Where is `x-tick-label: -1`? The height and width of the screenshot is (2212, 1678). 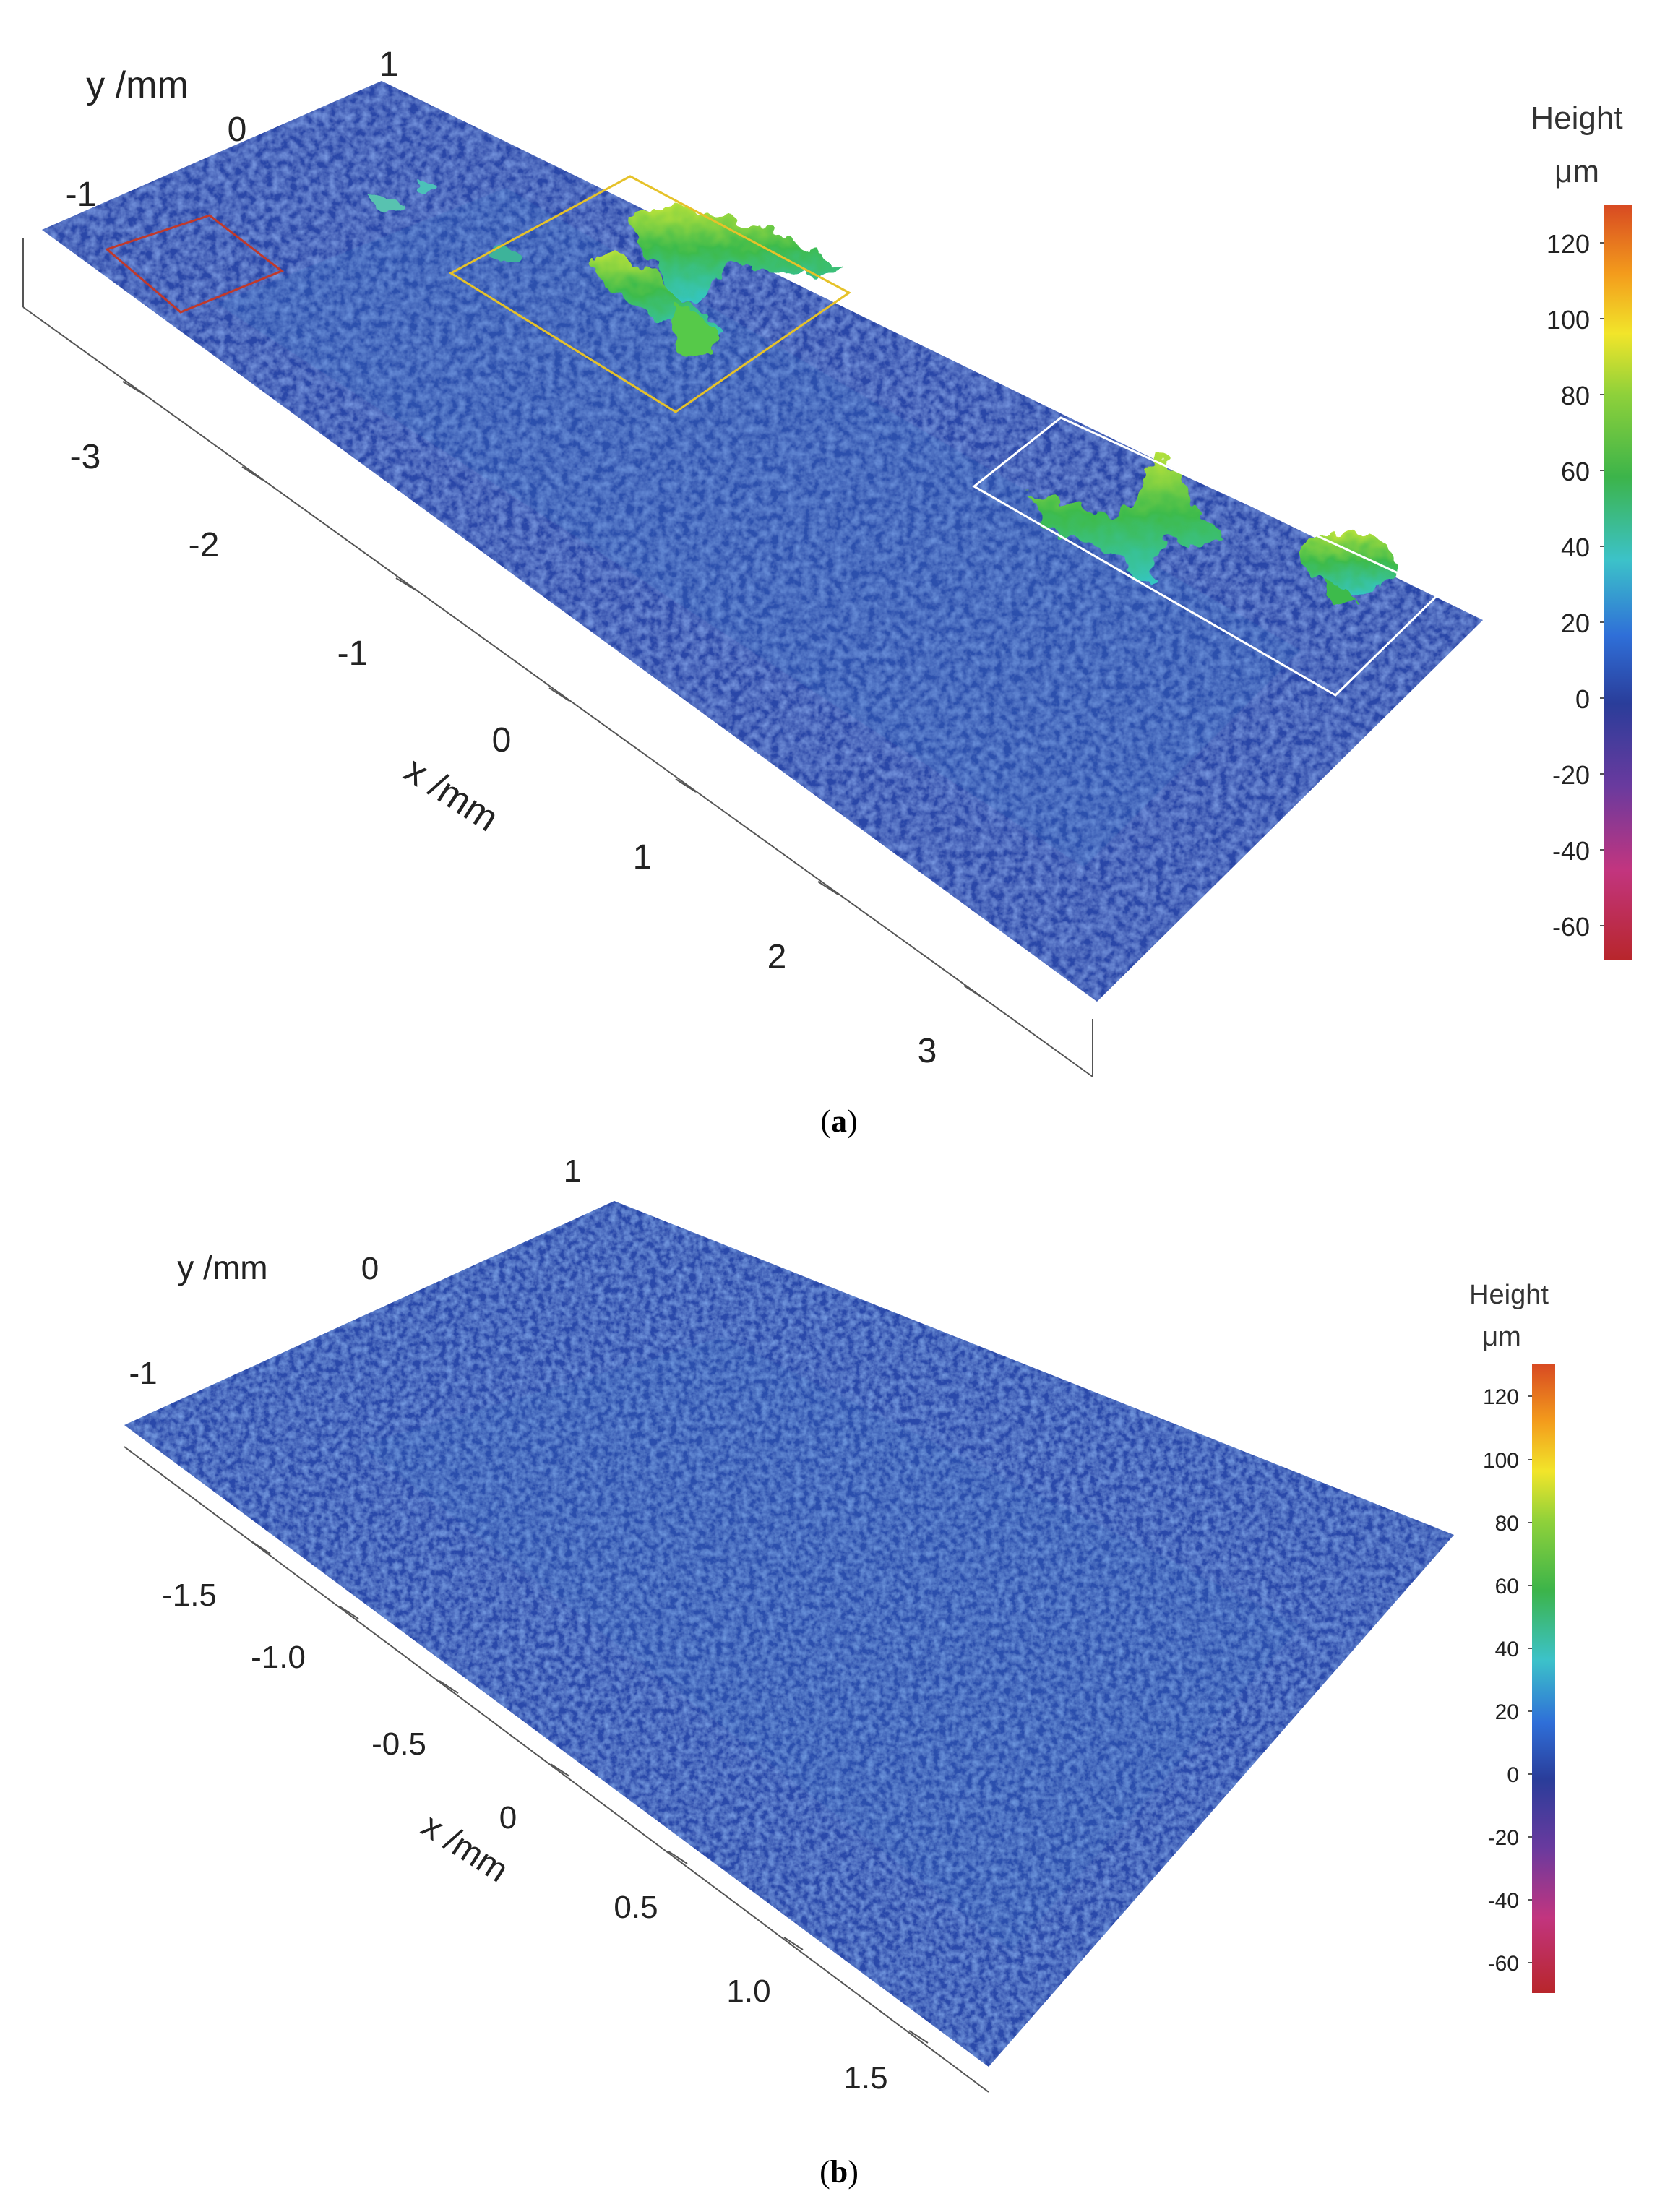
x-tick-label: -1 is located at coordinates (353, 653).